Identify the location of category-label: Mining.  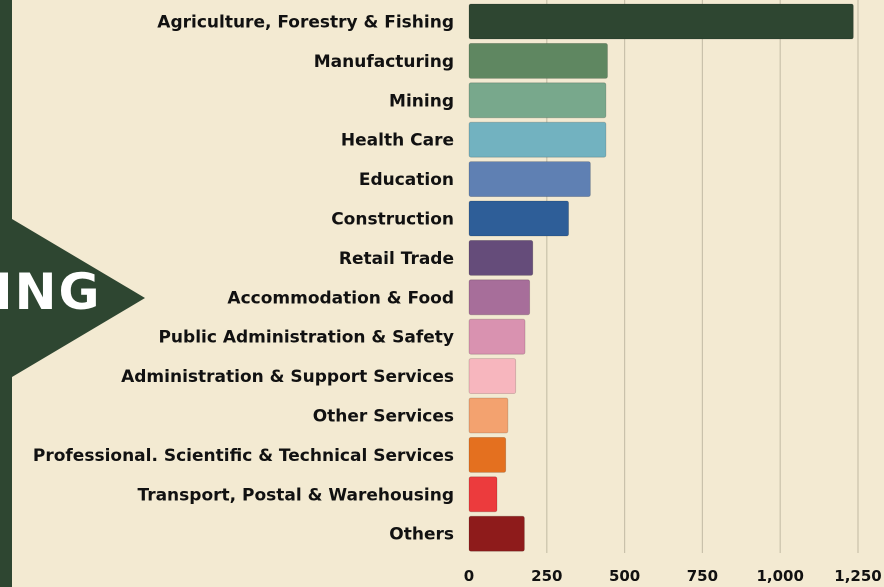
(421, 101).